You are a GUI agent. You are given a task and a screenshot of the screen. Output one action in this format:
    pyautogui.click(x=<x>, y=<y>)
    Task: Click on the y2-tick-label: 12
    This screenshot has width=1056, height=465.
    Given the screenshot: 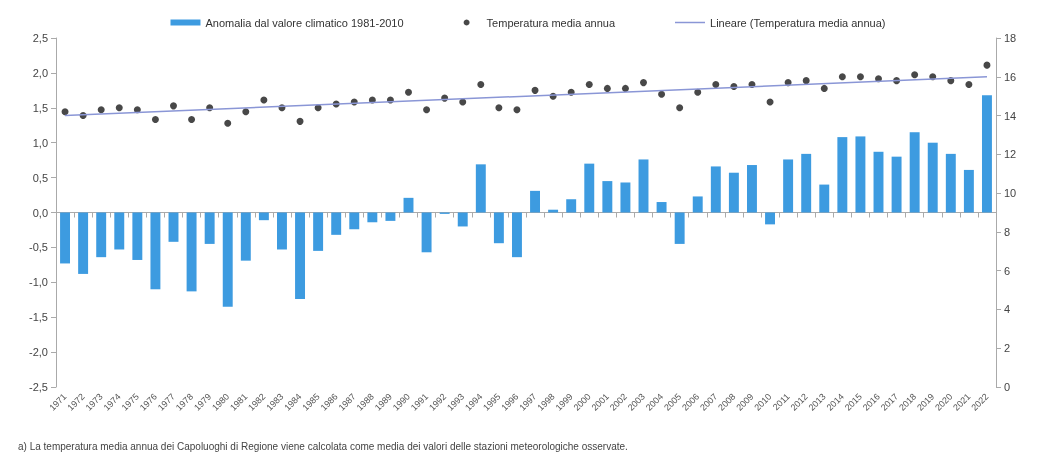 What is the action you would take?
    pyautogui.click(x=1010, y=154)
    